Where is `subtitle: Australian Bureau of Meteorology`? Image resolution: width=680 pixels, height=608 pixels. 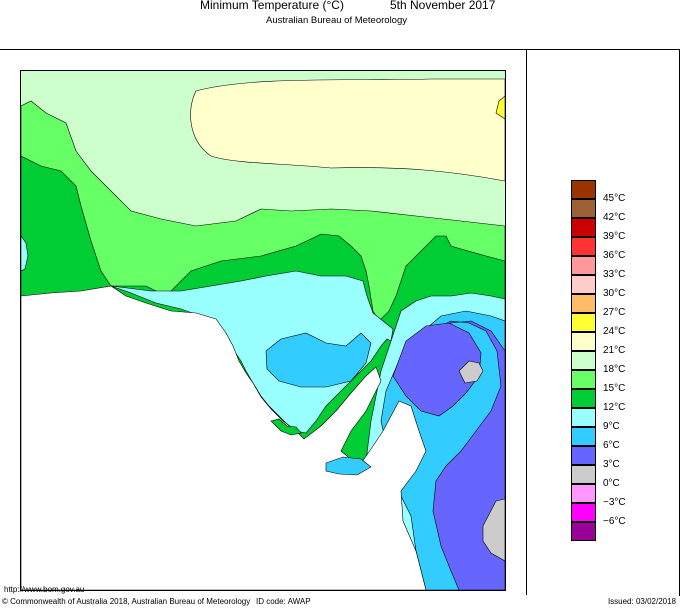
subtitle: Australian Bureau of Meteorology is located at coordinates (336, 20).